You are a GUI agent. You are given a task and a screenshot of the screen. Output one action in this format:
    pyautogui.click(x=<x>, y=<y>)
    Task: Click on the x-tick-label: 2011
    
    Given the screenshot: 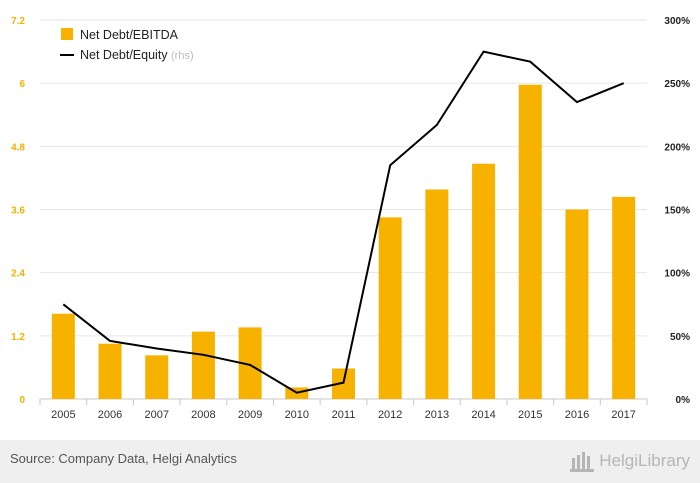 What is the action you would take?
    pyautogui.click(x=344, y=415)
    